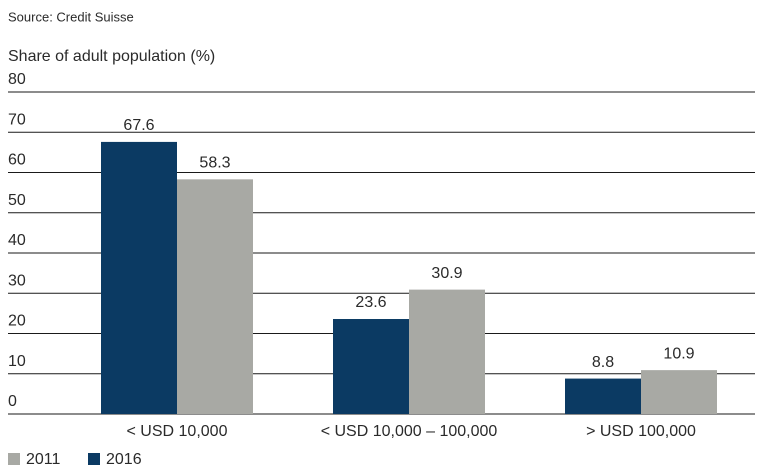  Describe the element at coordinates (409, 431) in the screenshot. I see `x-tick-label: < USD 10,000 – 100,000` at that location.